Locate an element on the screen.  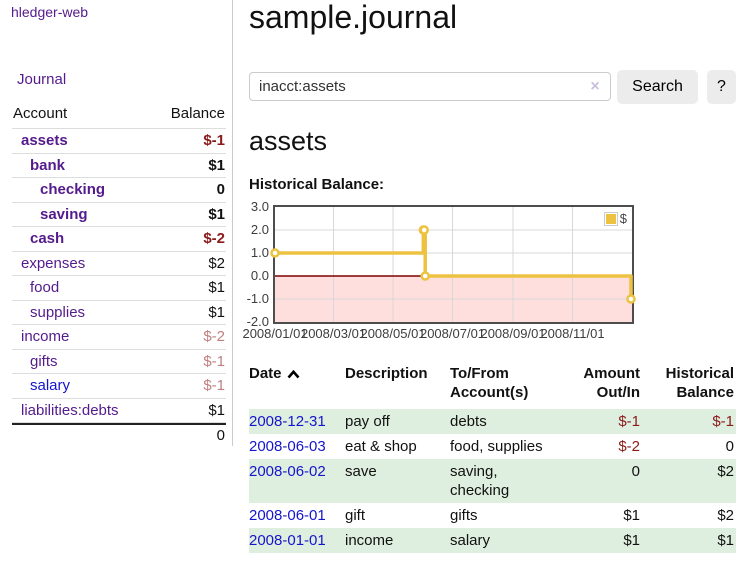
transaction-description: save is located at coordinates (361, 471).